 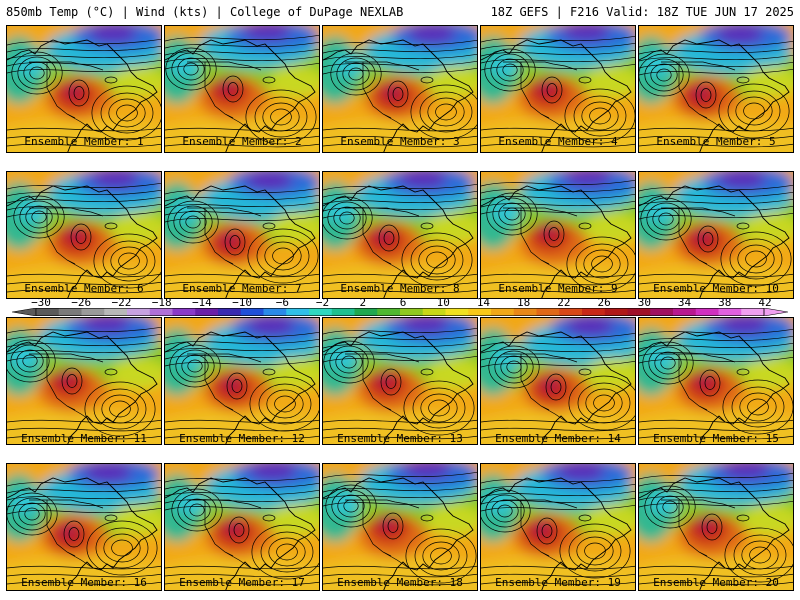 I want to click on ensemble-member-label: Ensemble Member: 15, so click(x=716, y=438).